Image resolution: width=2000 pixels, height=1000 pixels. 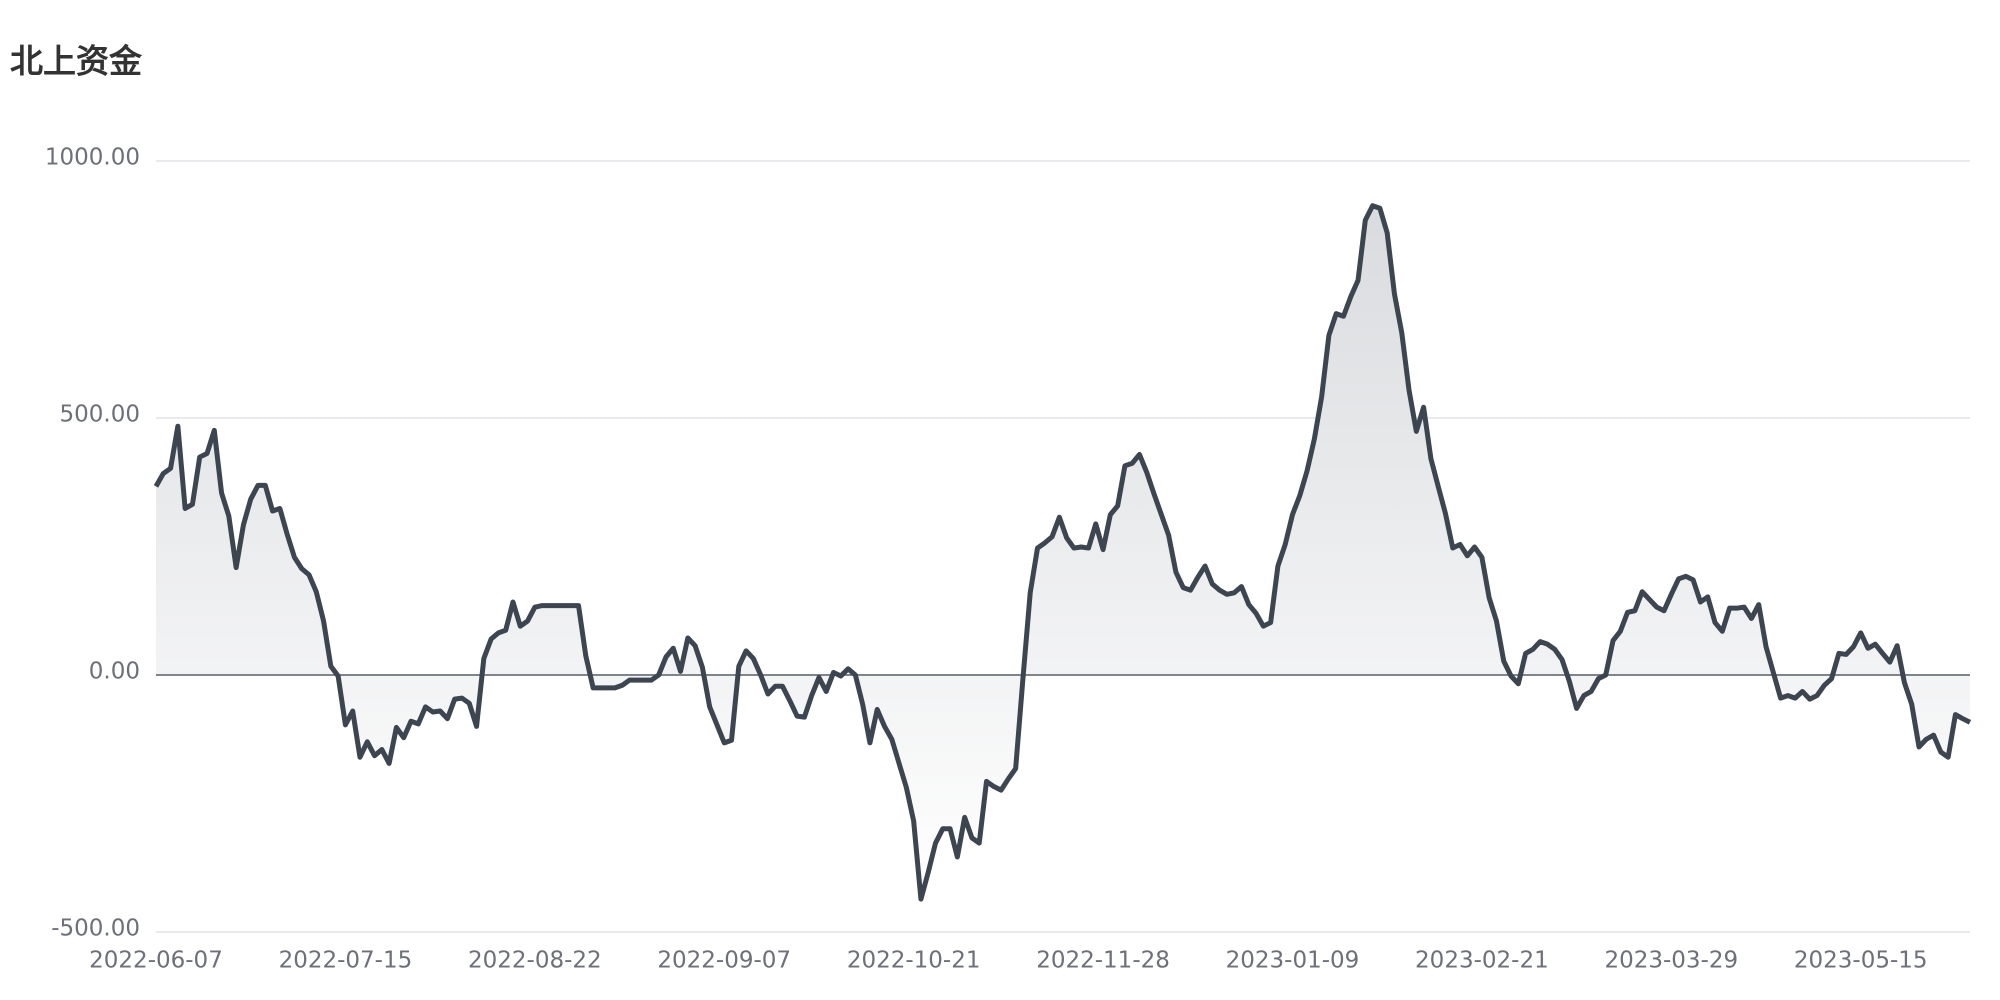 I want to click on y-tick-label: 1000.00, so click(x=92, y=158).